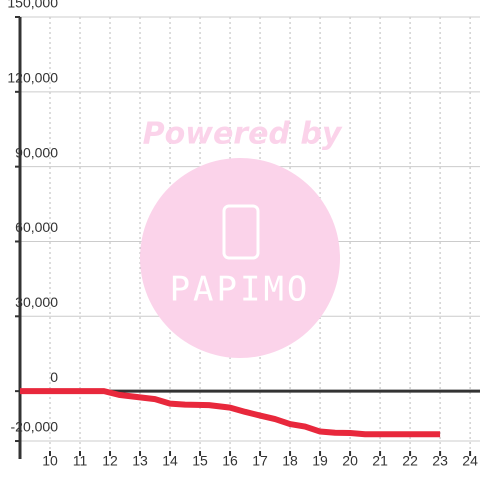 The height and width of the screenshot is (480, 480). I want to click on y-tick-label: 0, so click(54, 377).